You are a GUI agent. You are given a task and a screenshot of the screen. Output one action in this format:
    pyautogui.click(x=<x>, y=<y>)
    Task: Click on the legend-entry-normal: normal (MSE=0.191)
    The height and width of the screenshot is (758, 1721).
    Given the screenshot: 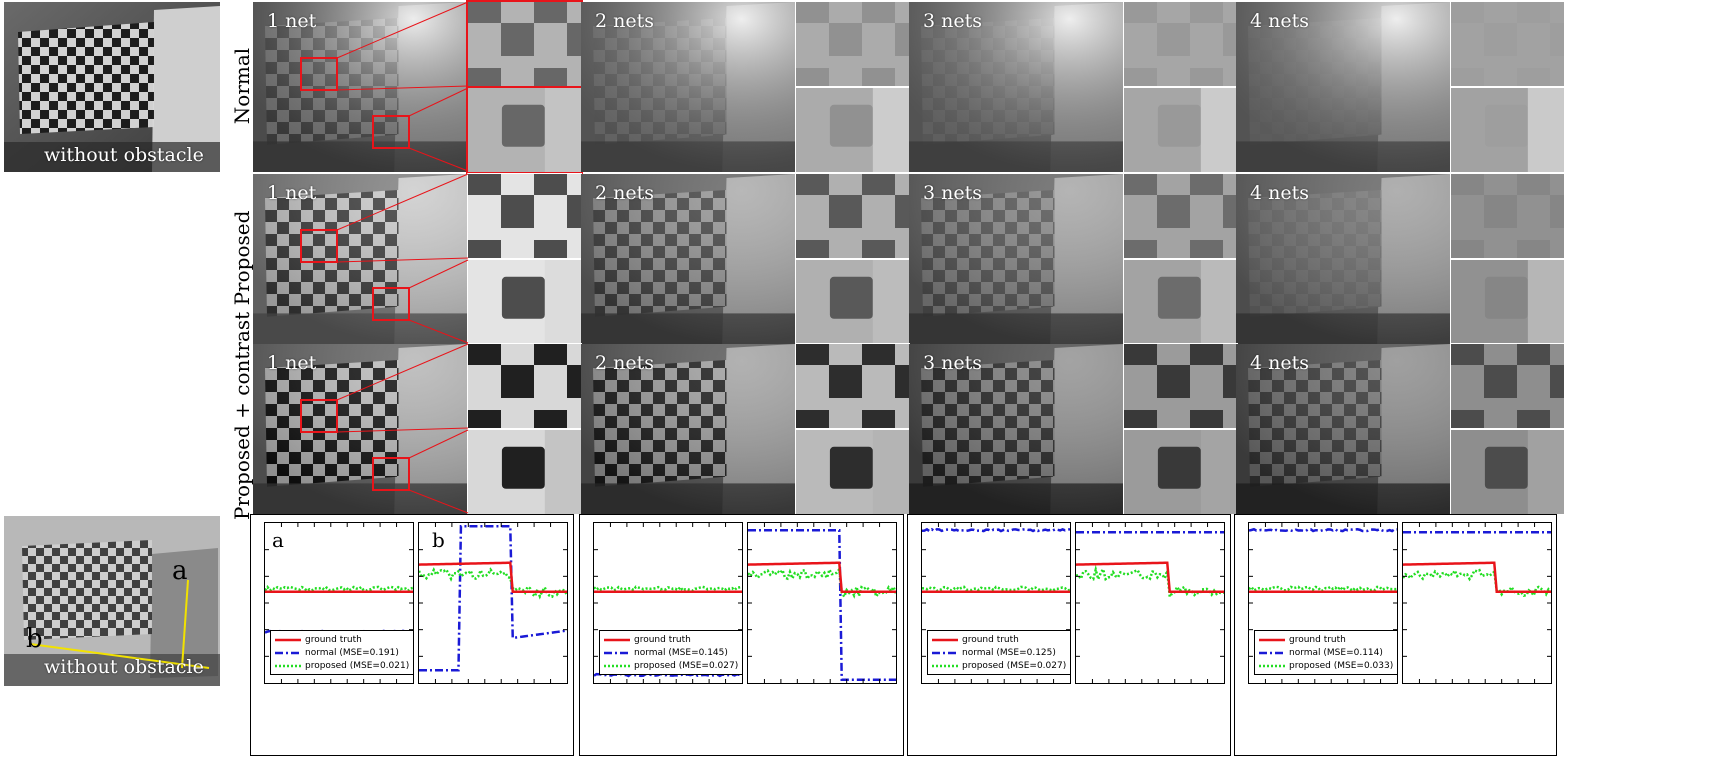 What is the action you would take?
    pyautogui.click(x=342, y=652)
    